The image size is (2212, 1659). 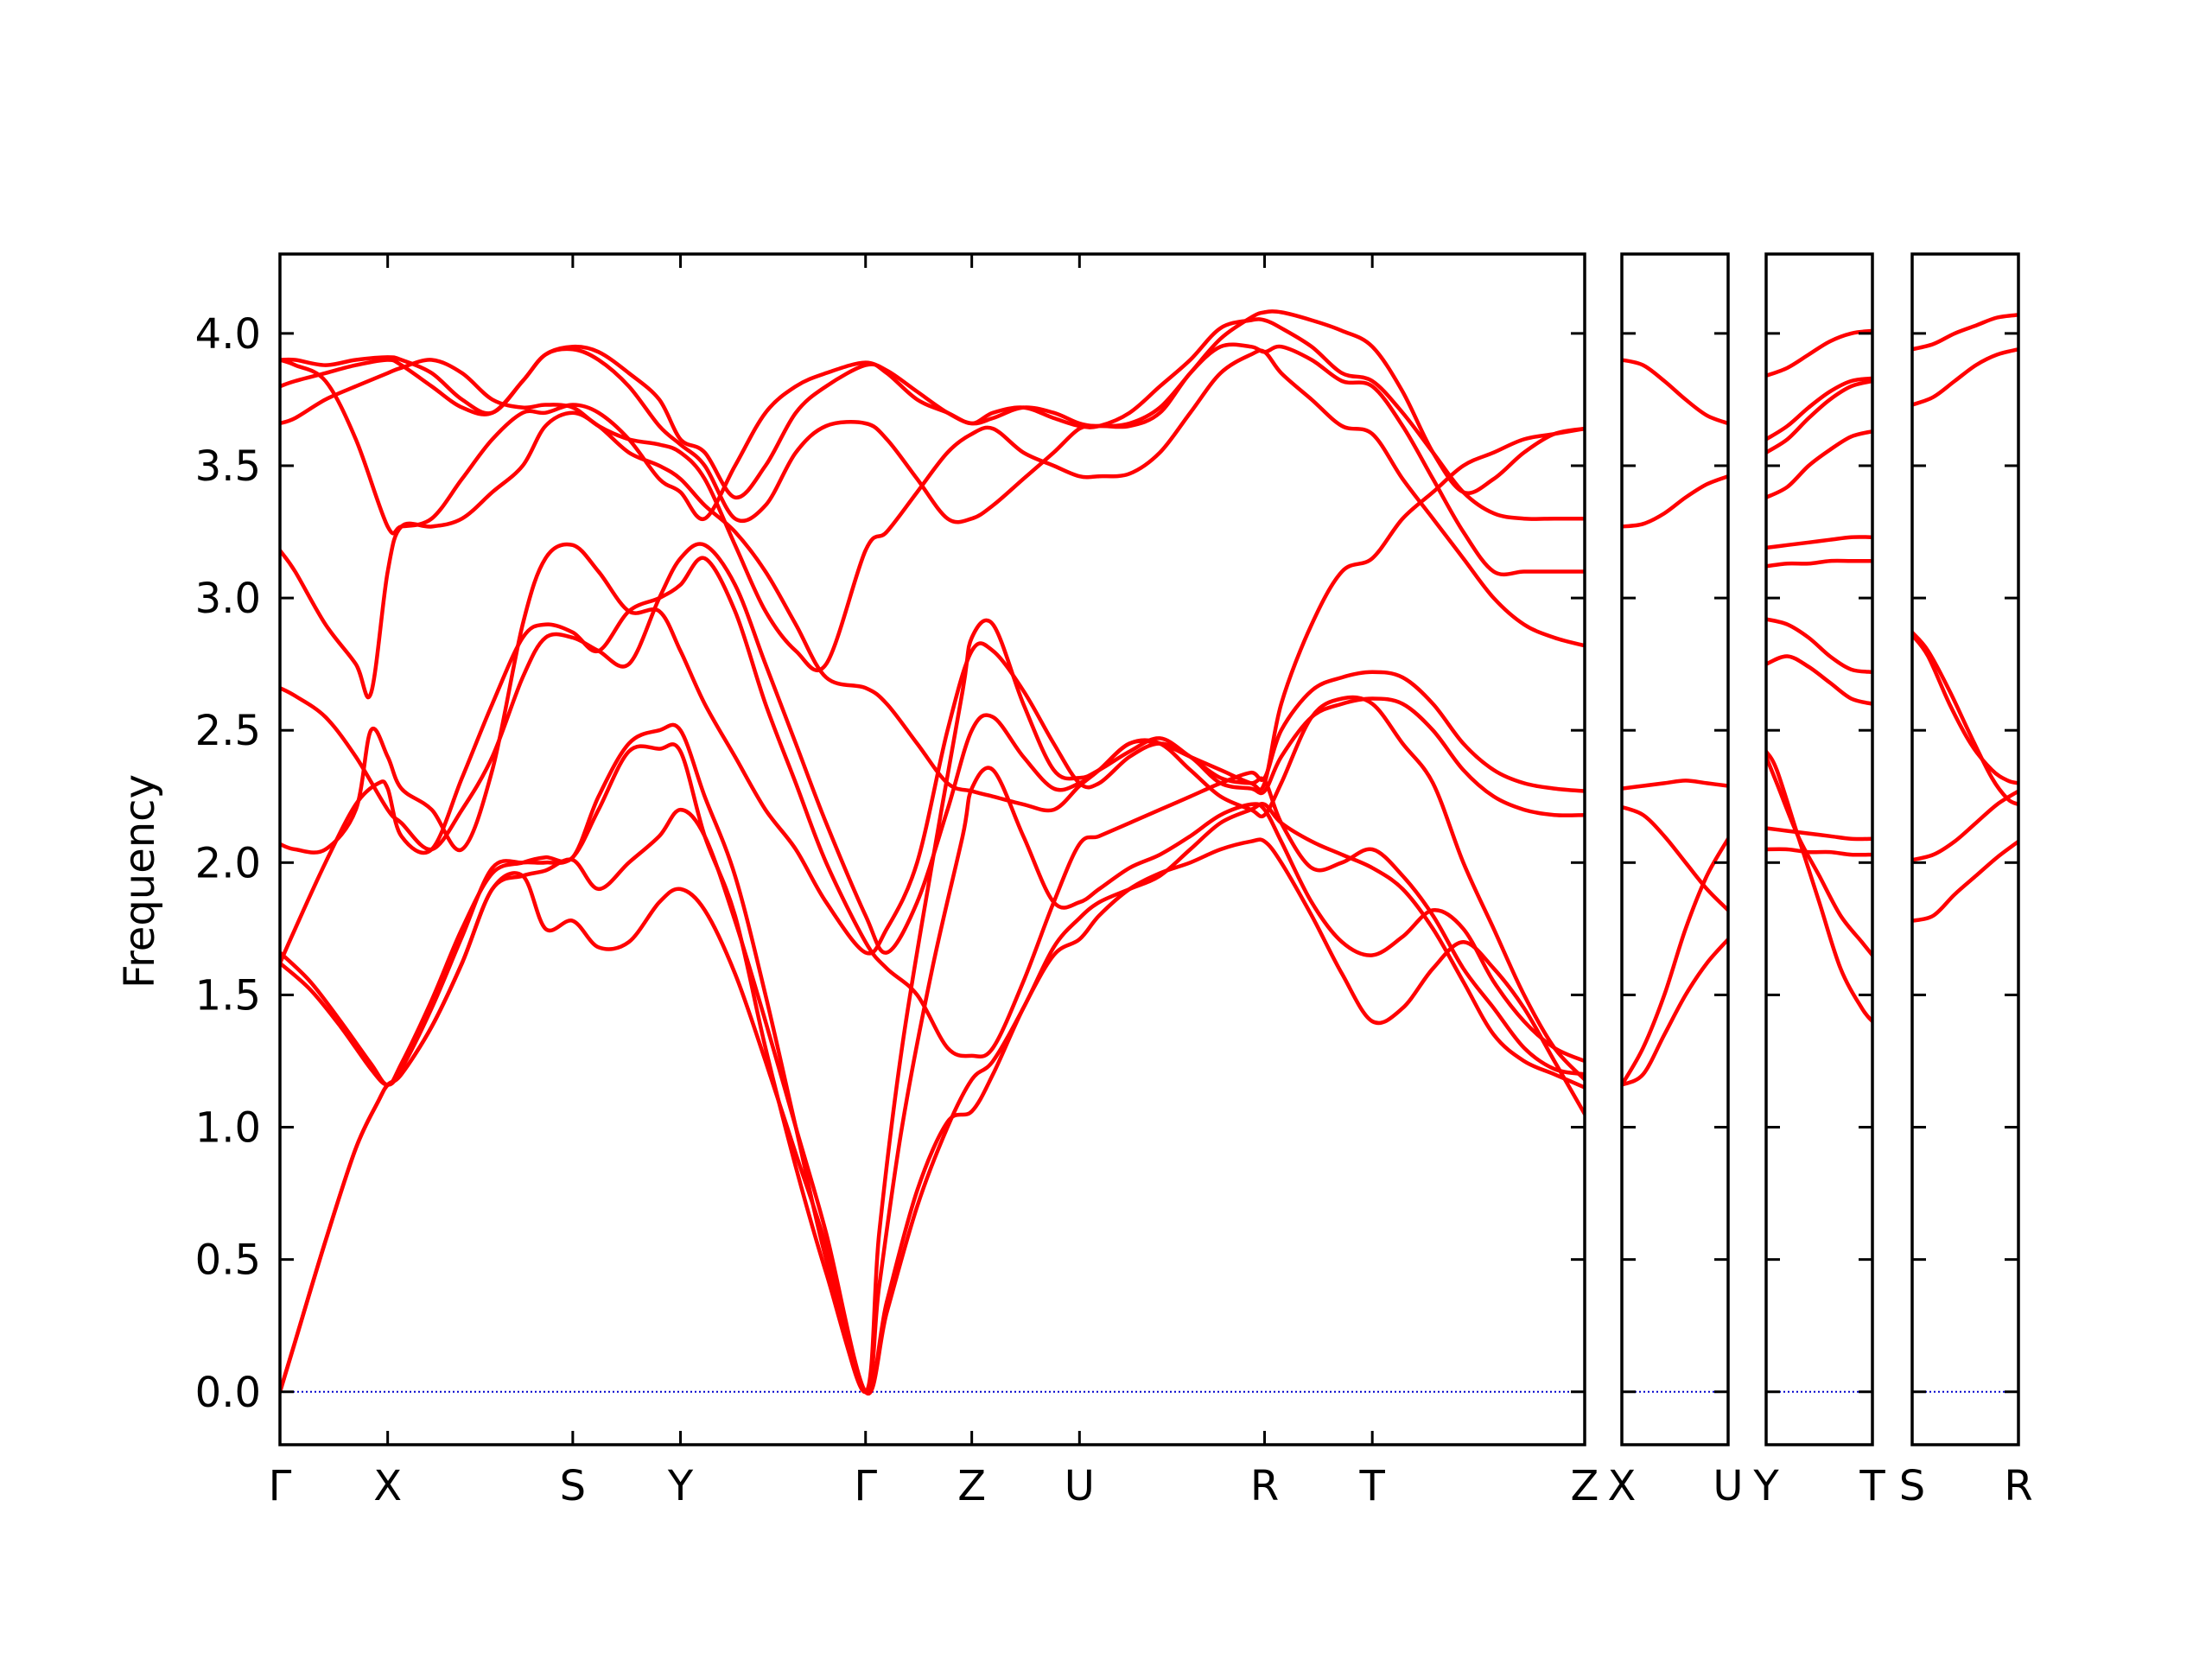 I want to click on y-tick-label: 1.5, so click(x=228, y=995).